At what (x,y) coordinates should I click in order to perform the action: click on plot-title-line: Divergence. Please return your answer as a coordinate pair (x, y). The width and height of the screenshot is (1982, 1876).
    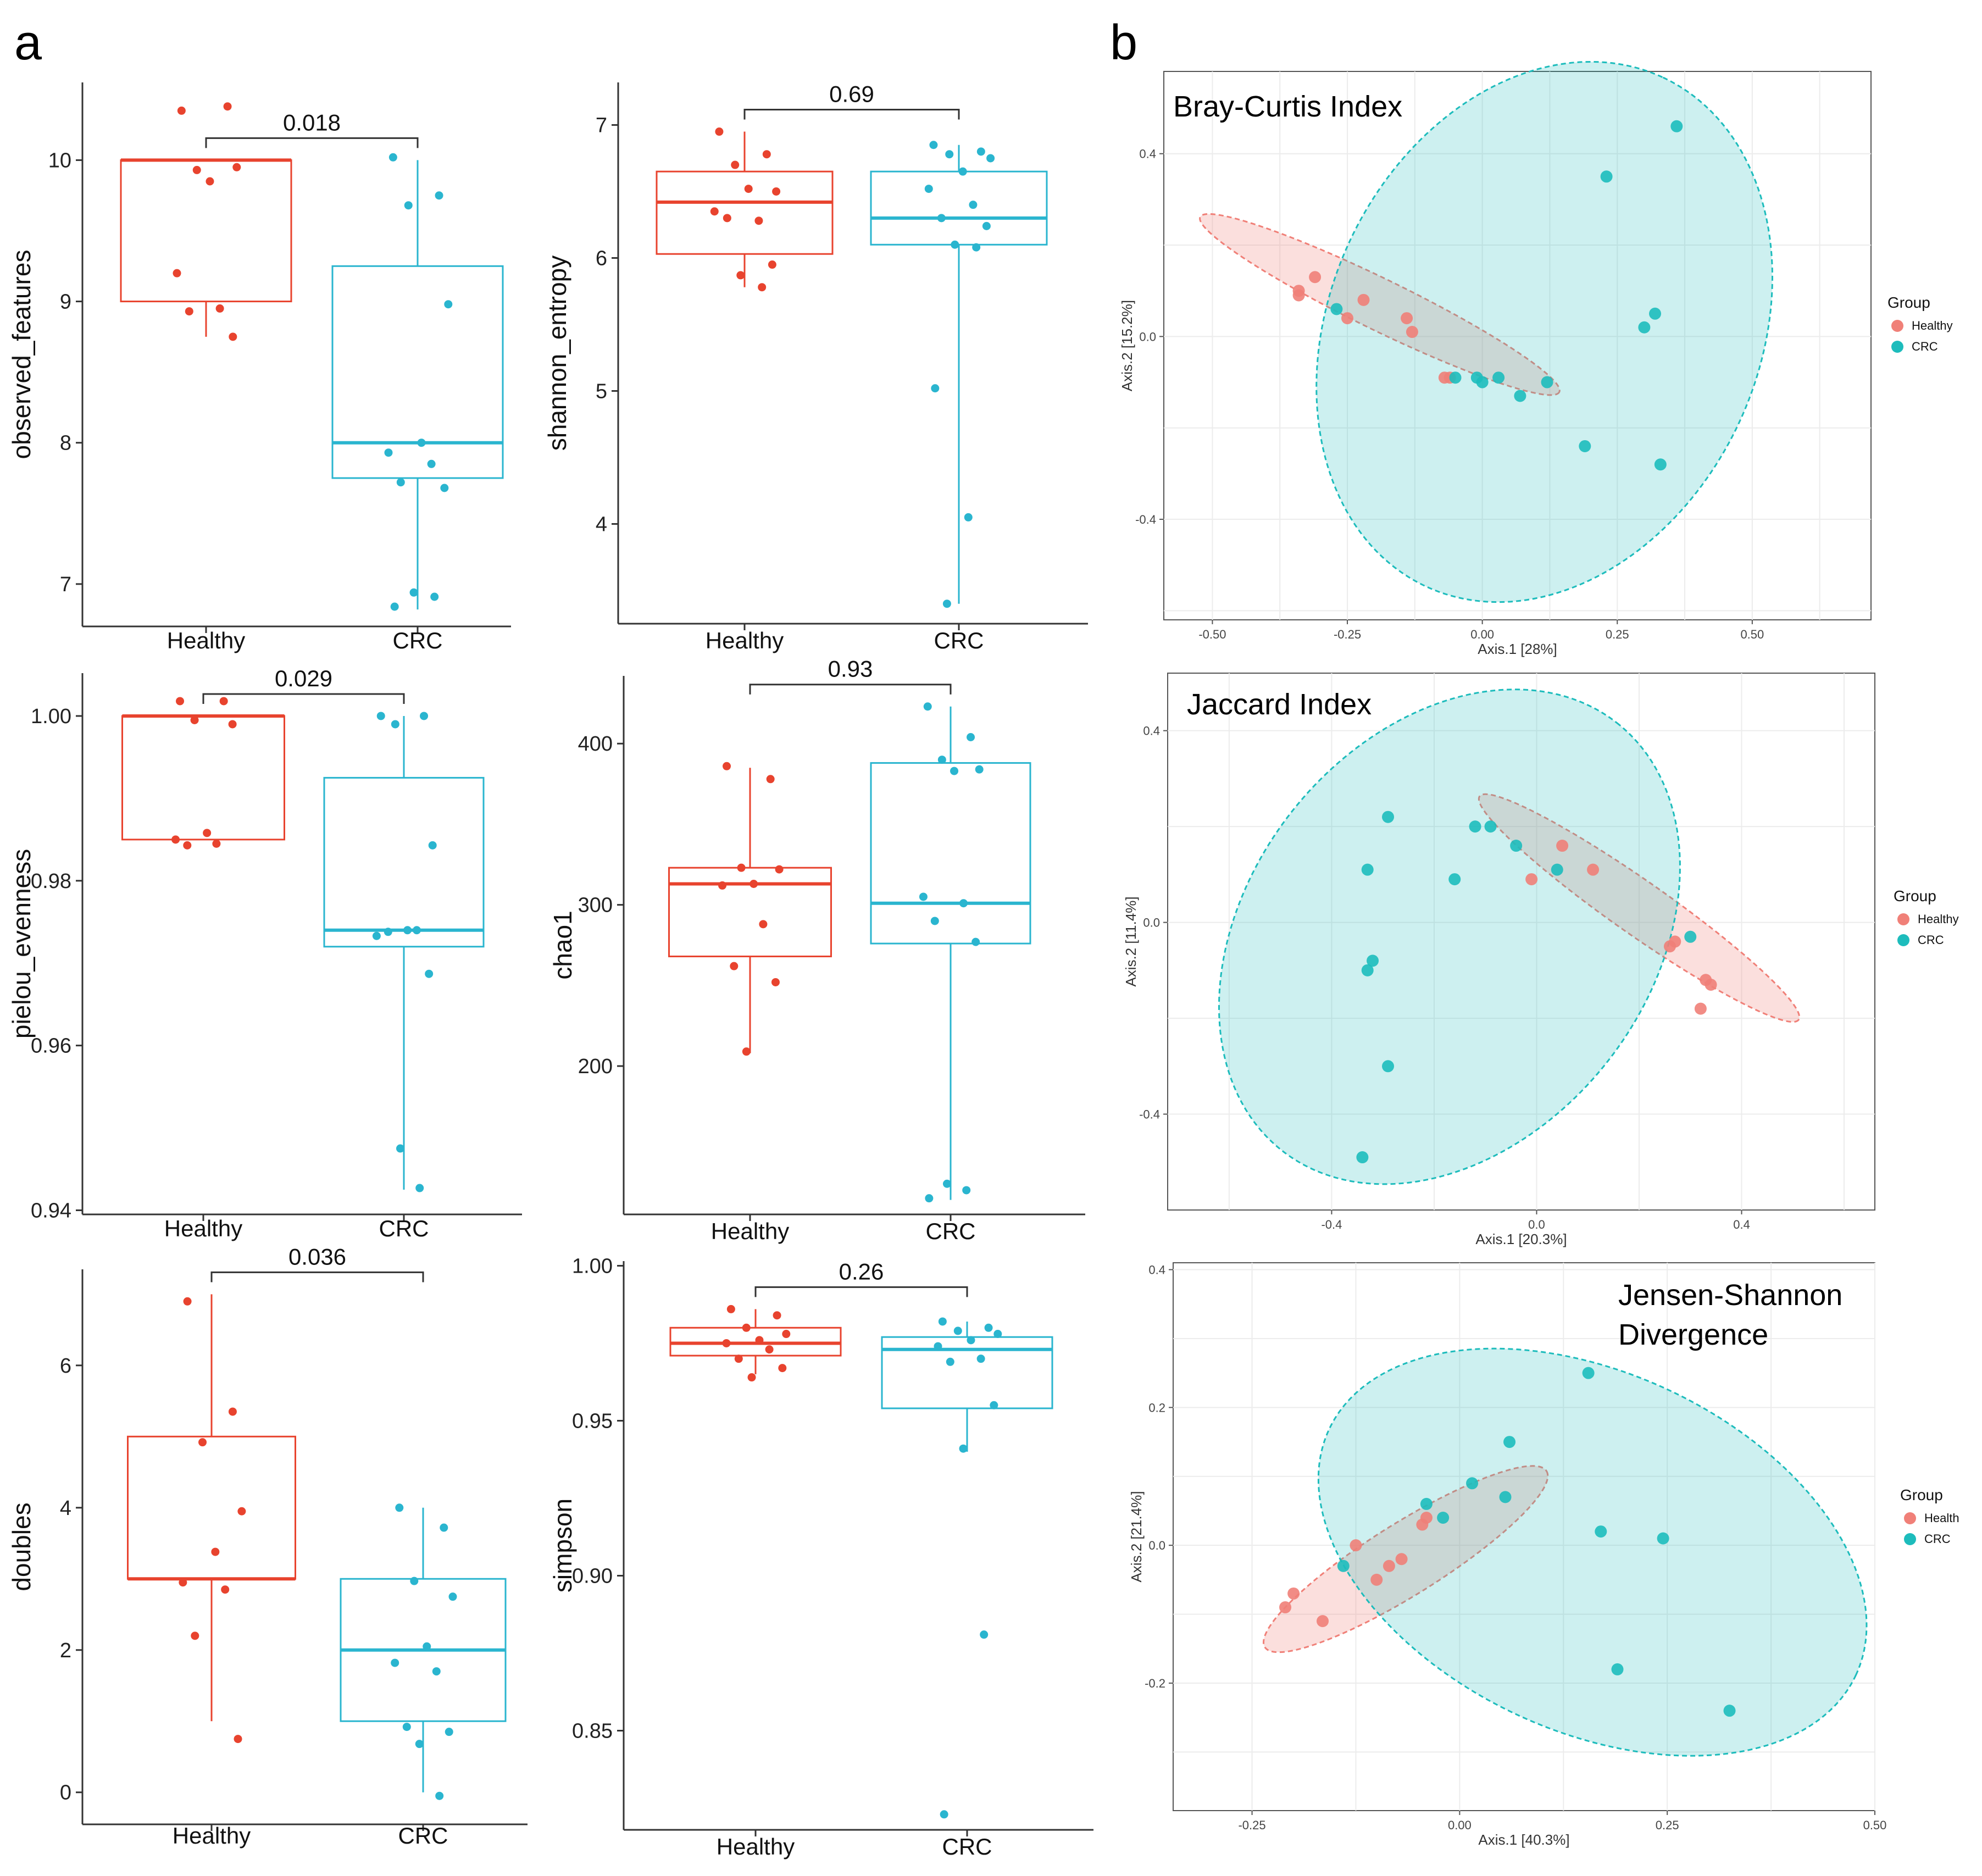
    Looking at the image, I should click on (1693, 1334).